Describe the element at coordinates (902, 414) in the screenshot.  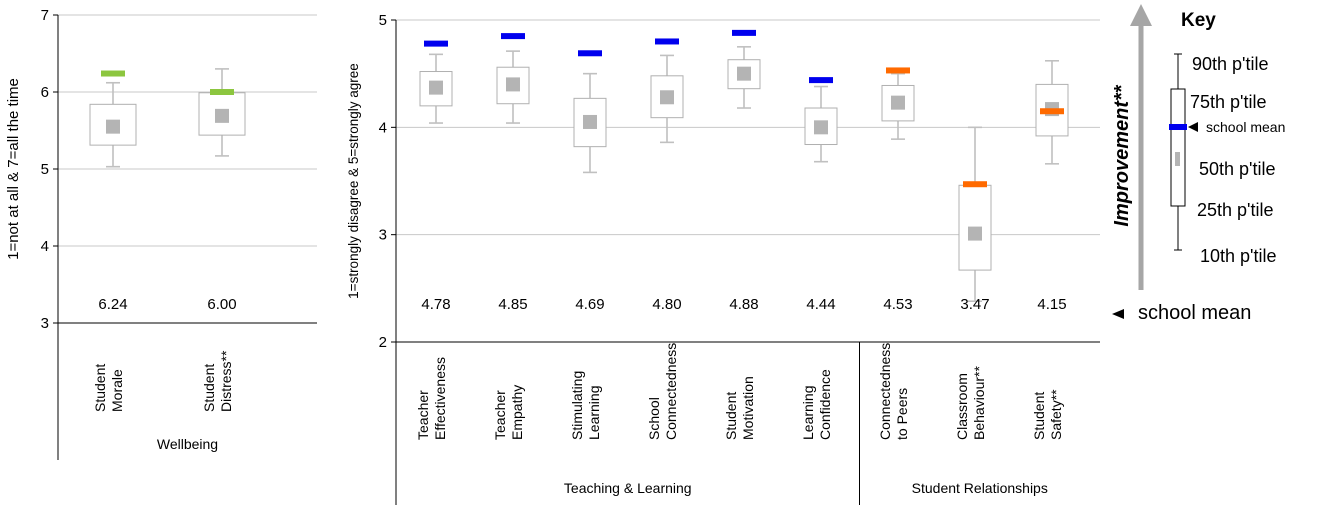
I see `category-label: to Peers` at that location.